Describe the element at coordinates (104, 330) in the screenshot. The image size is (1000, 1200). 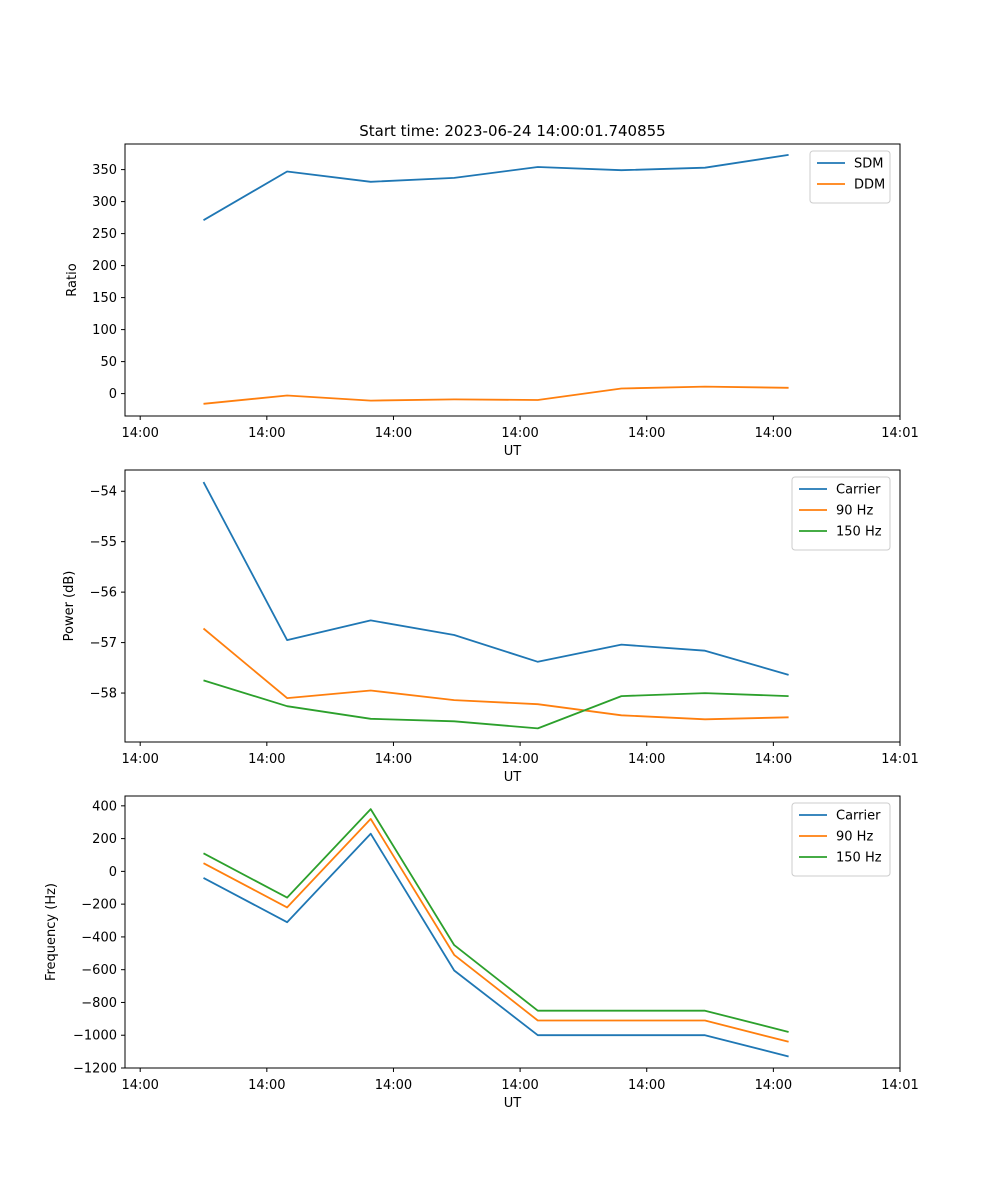
I see `y-tick-label: 100` at that location.